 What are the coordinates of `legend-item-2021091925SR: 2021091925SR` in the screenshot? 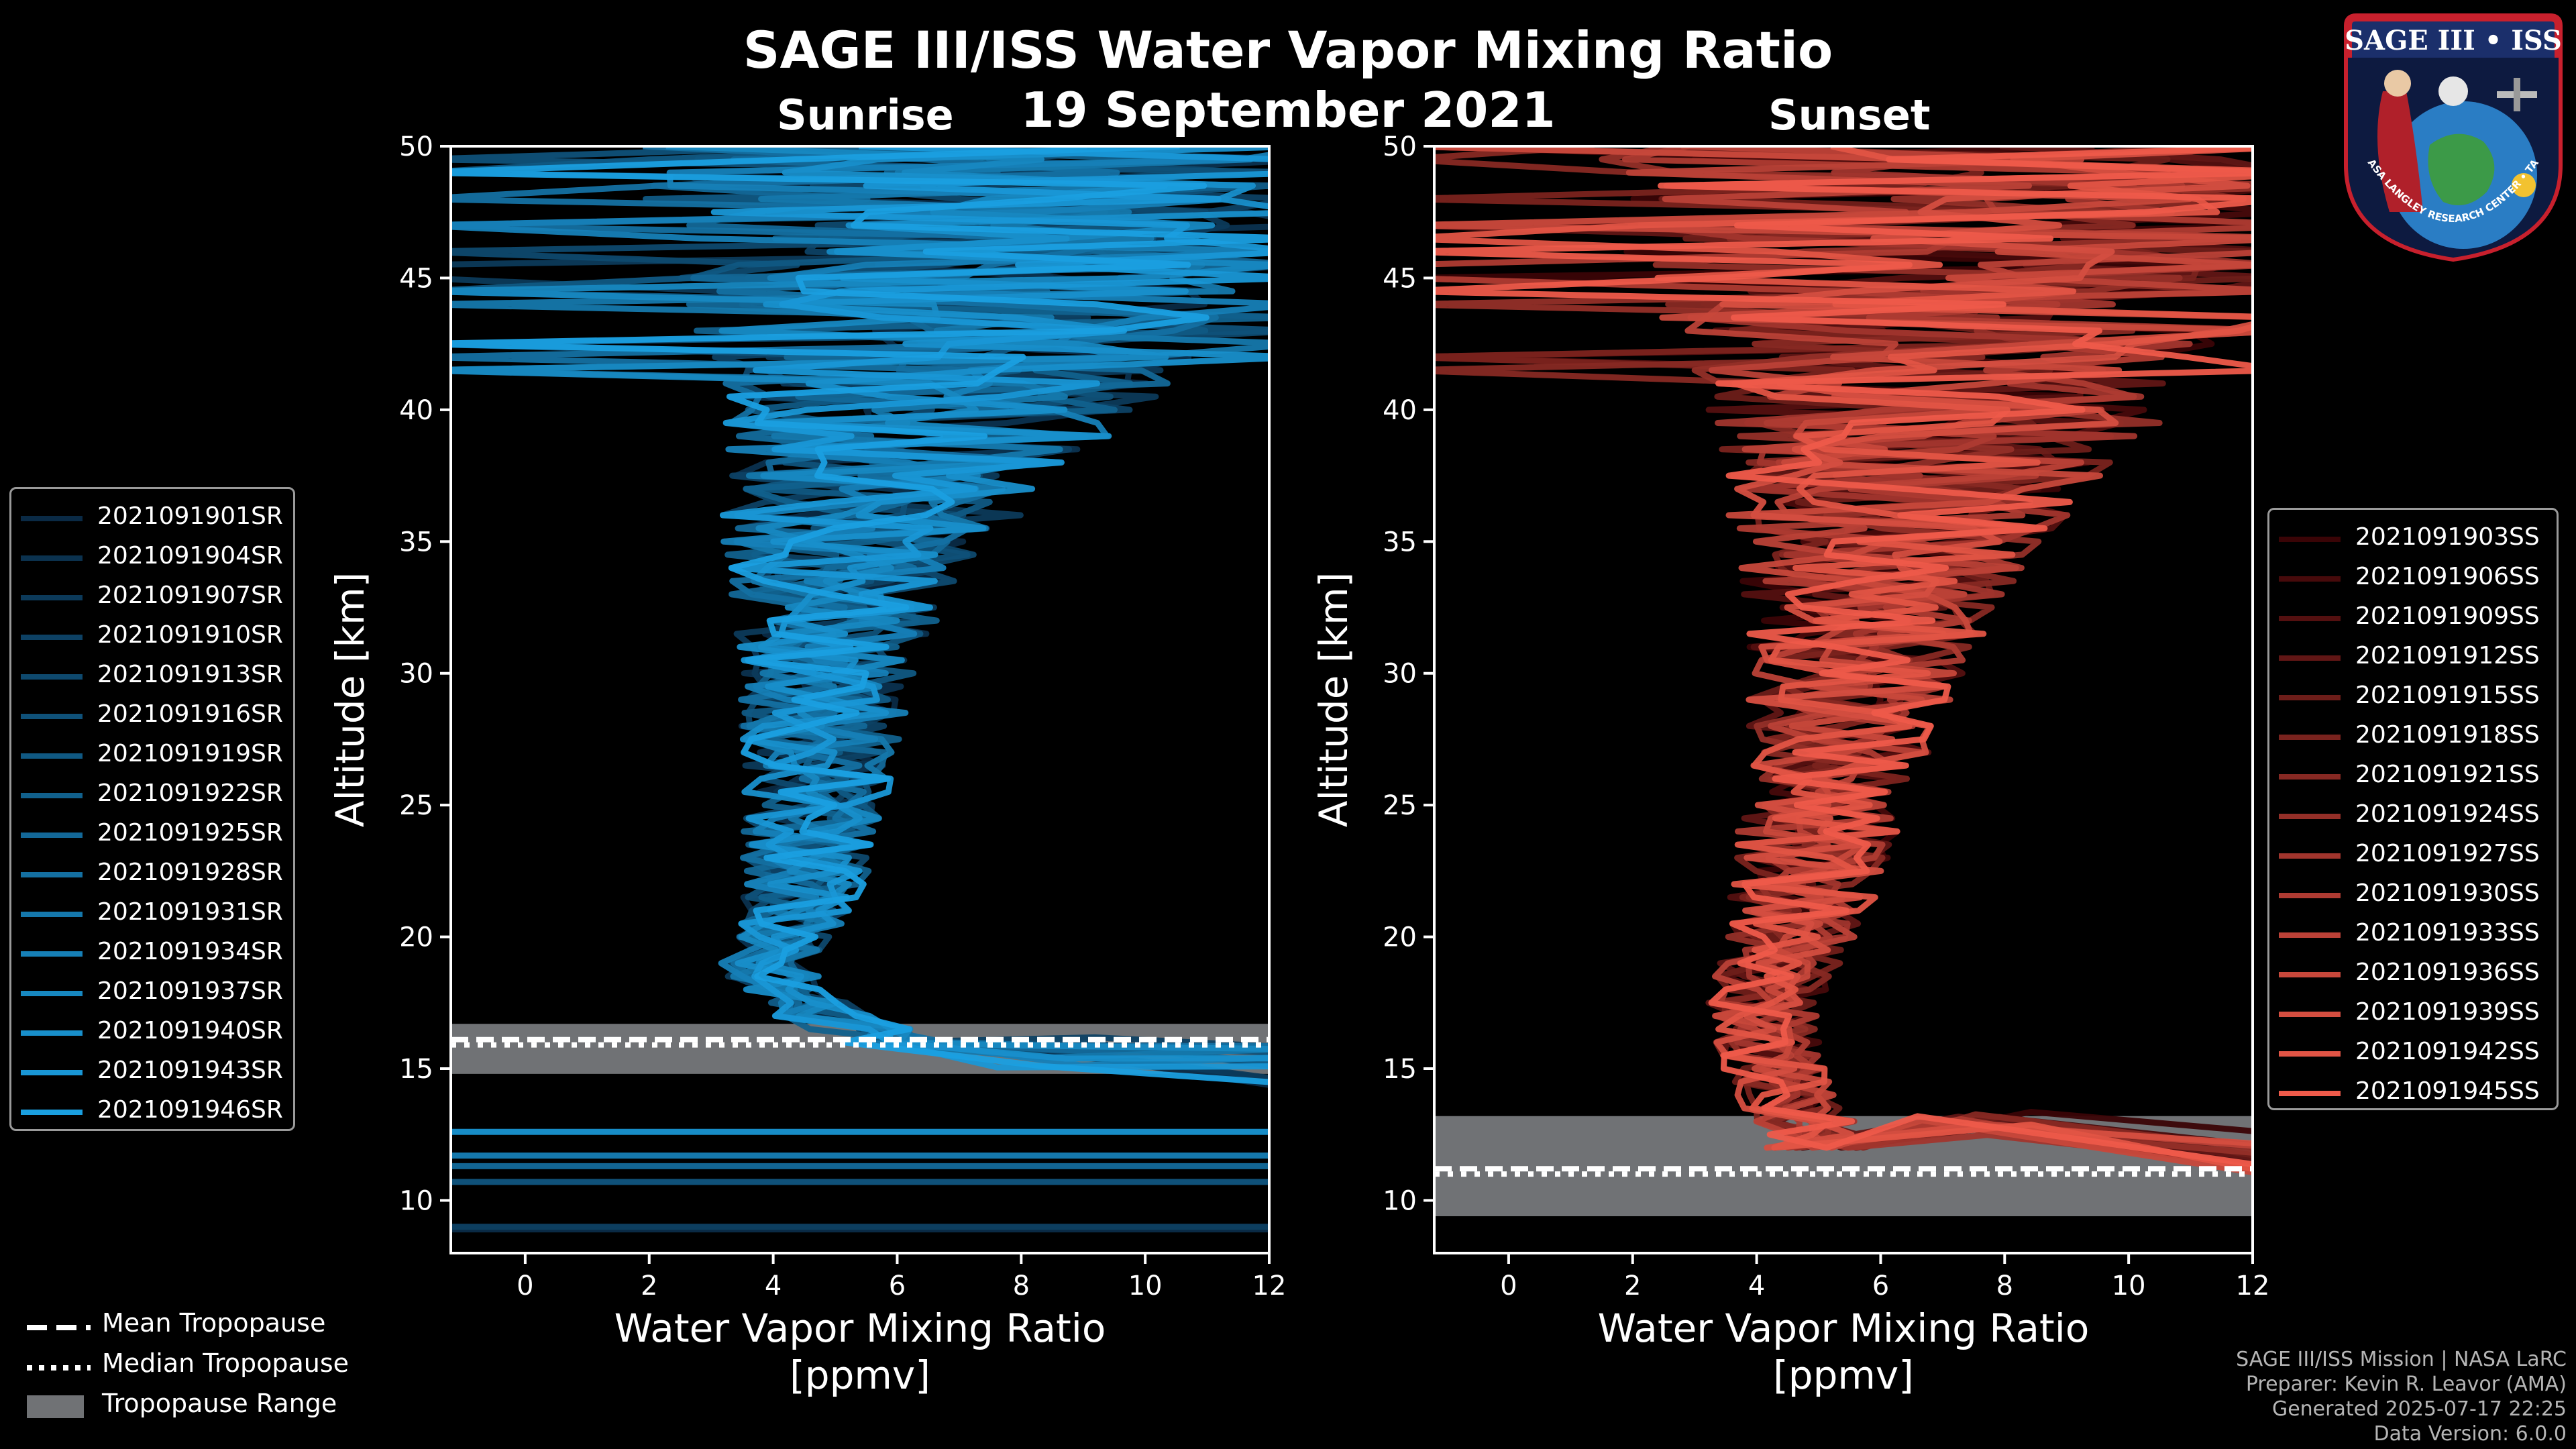 It's located at (152, 835).